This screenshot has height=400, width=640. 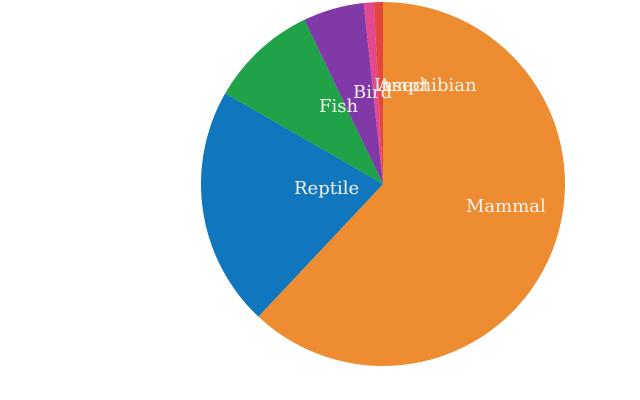 I want to click on pie-slice-fish, so click(x=304, y=102).